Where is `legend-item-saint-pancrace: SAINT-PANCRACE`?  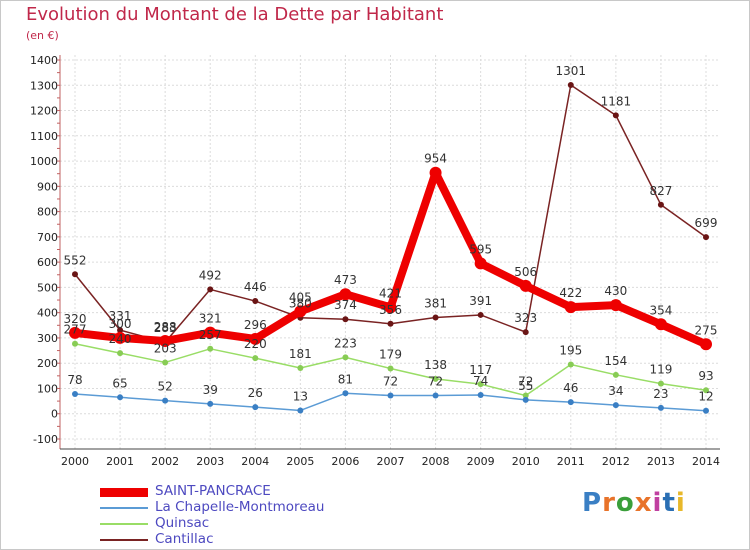 legend-item-saint-pancrace: SAINT-PANCRACE is located at coordinates (265, 491).